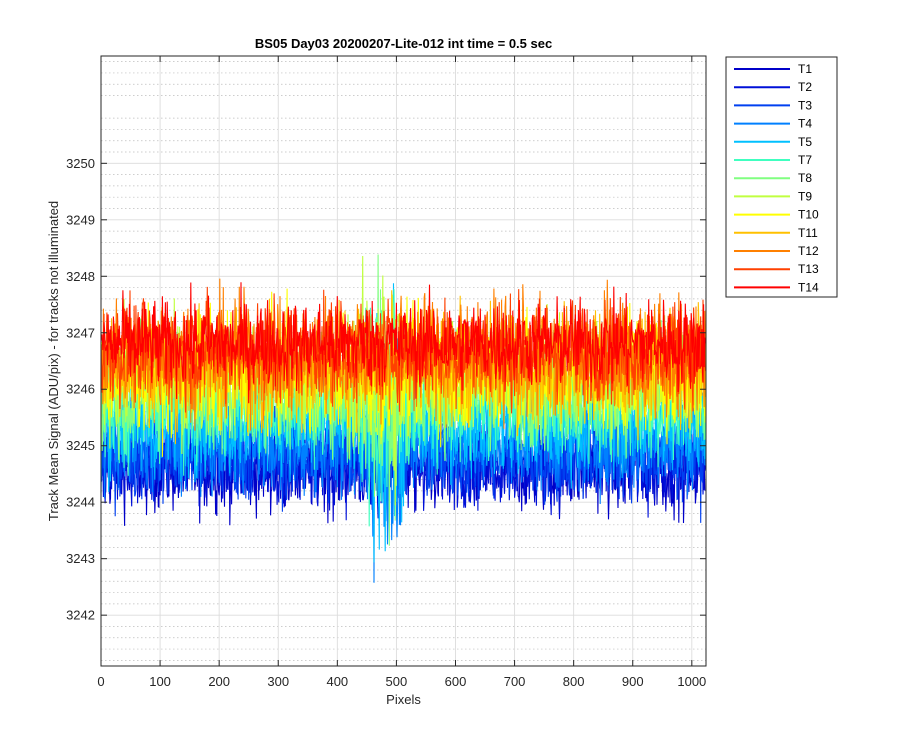 The image size is (900, 750). I want to click on y-tick-label: 3243, so click(80, 558).